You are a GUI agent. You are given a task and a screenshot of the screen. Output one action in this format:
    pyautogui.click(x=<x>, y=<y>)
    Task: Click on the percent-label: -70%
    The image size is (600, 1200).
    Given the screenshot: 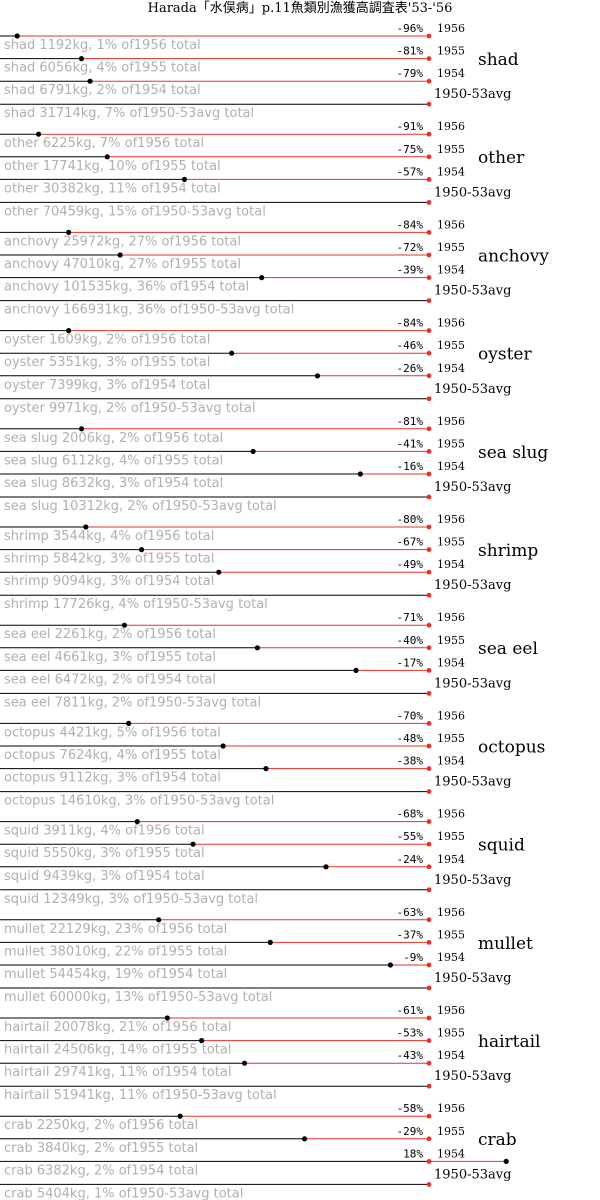 What is the action you would take?
    pyautogui.click(x=410, y=715)
    